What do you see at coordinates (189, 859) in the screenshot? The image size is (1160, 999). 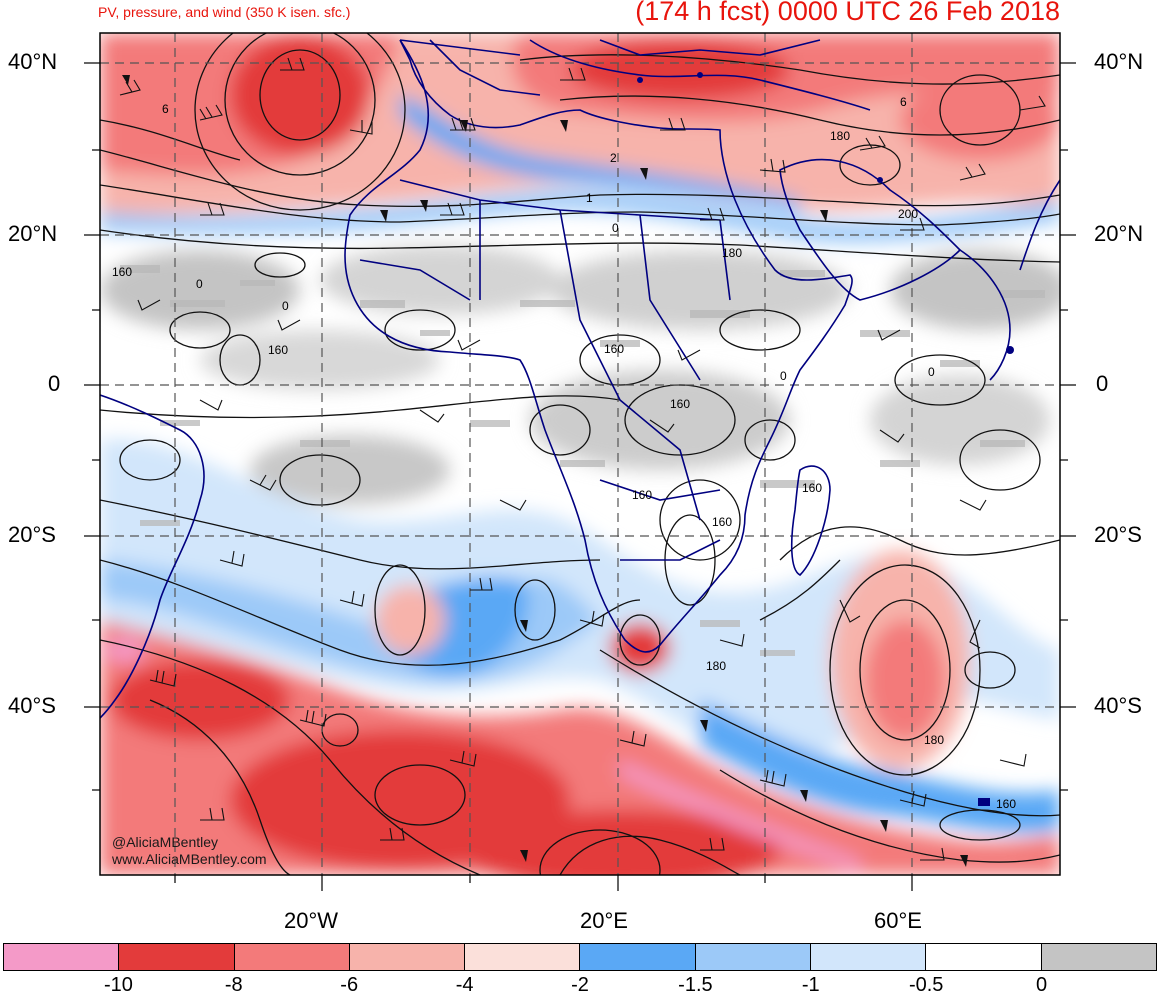 I see `credit-website: www.AliciaMBentley.com` at bounding box center [189, 859].